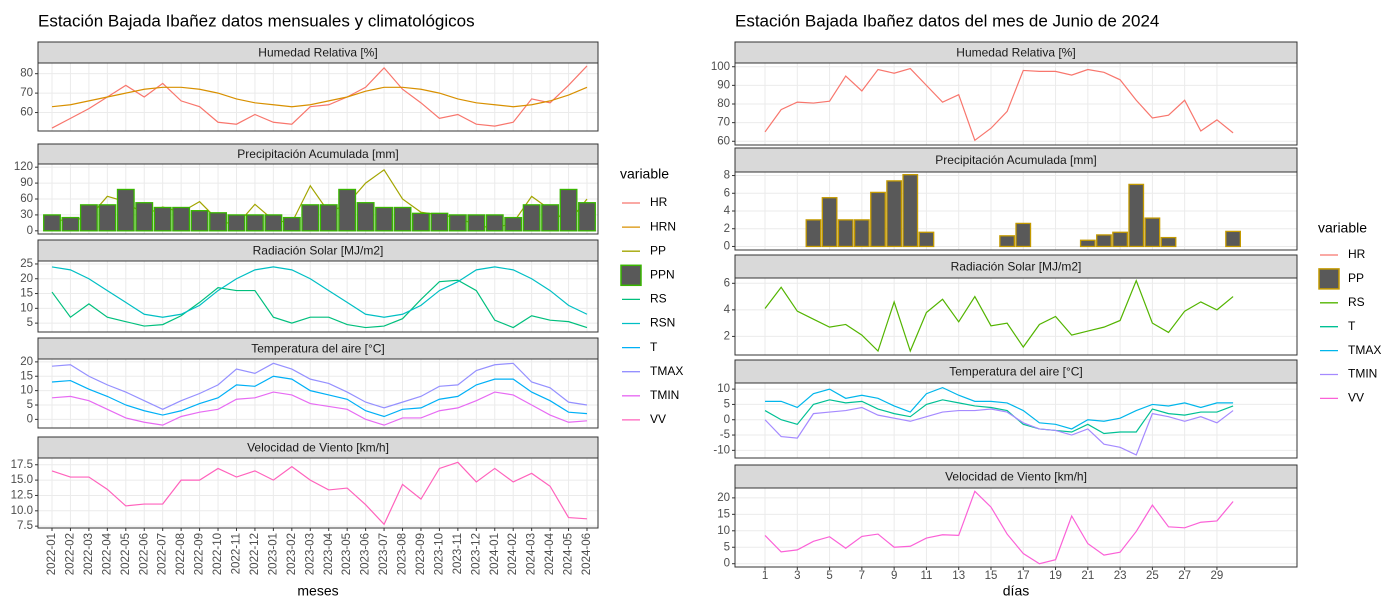 This screenshot has width=1384, height=599. What do you see at coordinates (292, 554) in the screenshot?
I see `x-tick-label: 2023-02` at bounding box center [292, 554].